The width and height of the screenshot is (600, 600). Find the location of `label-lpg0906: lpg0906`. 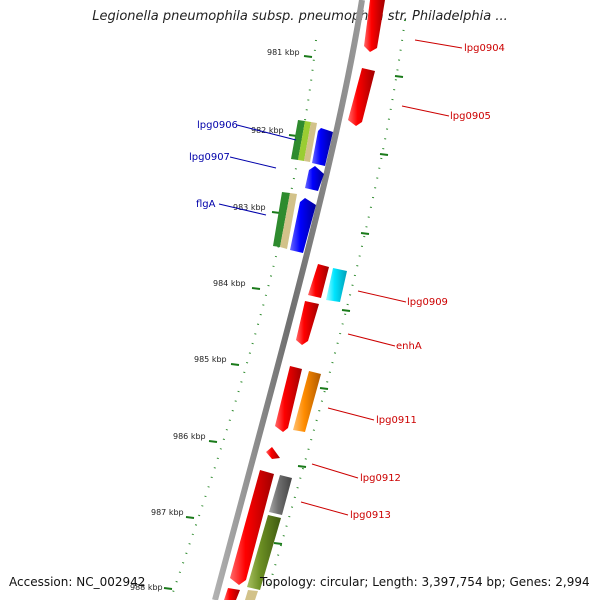

label-lpg0906: lpg0906 is located at coordinates (217, 125).